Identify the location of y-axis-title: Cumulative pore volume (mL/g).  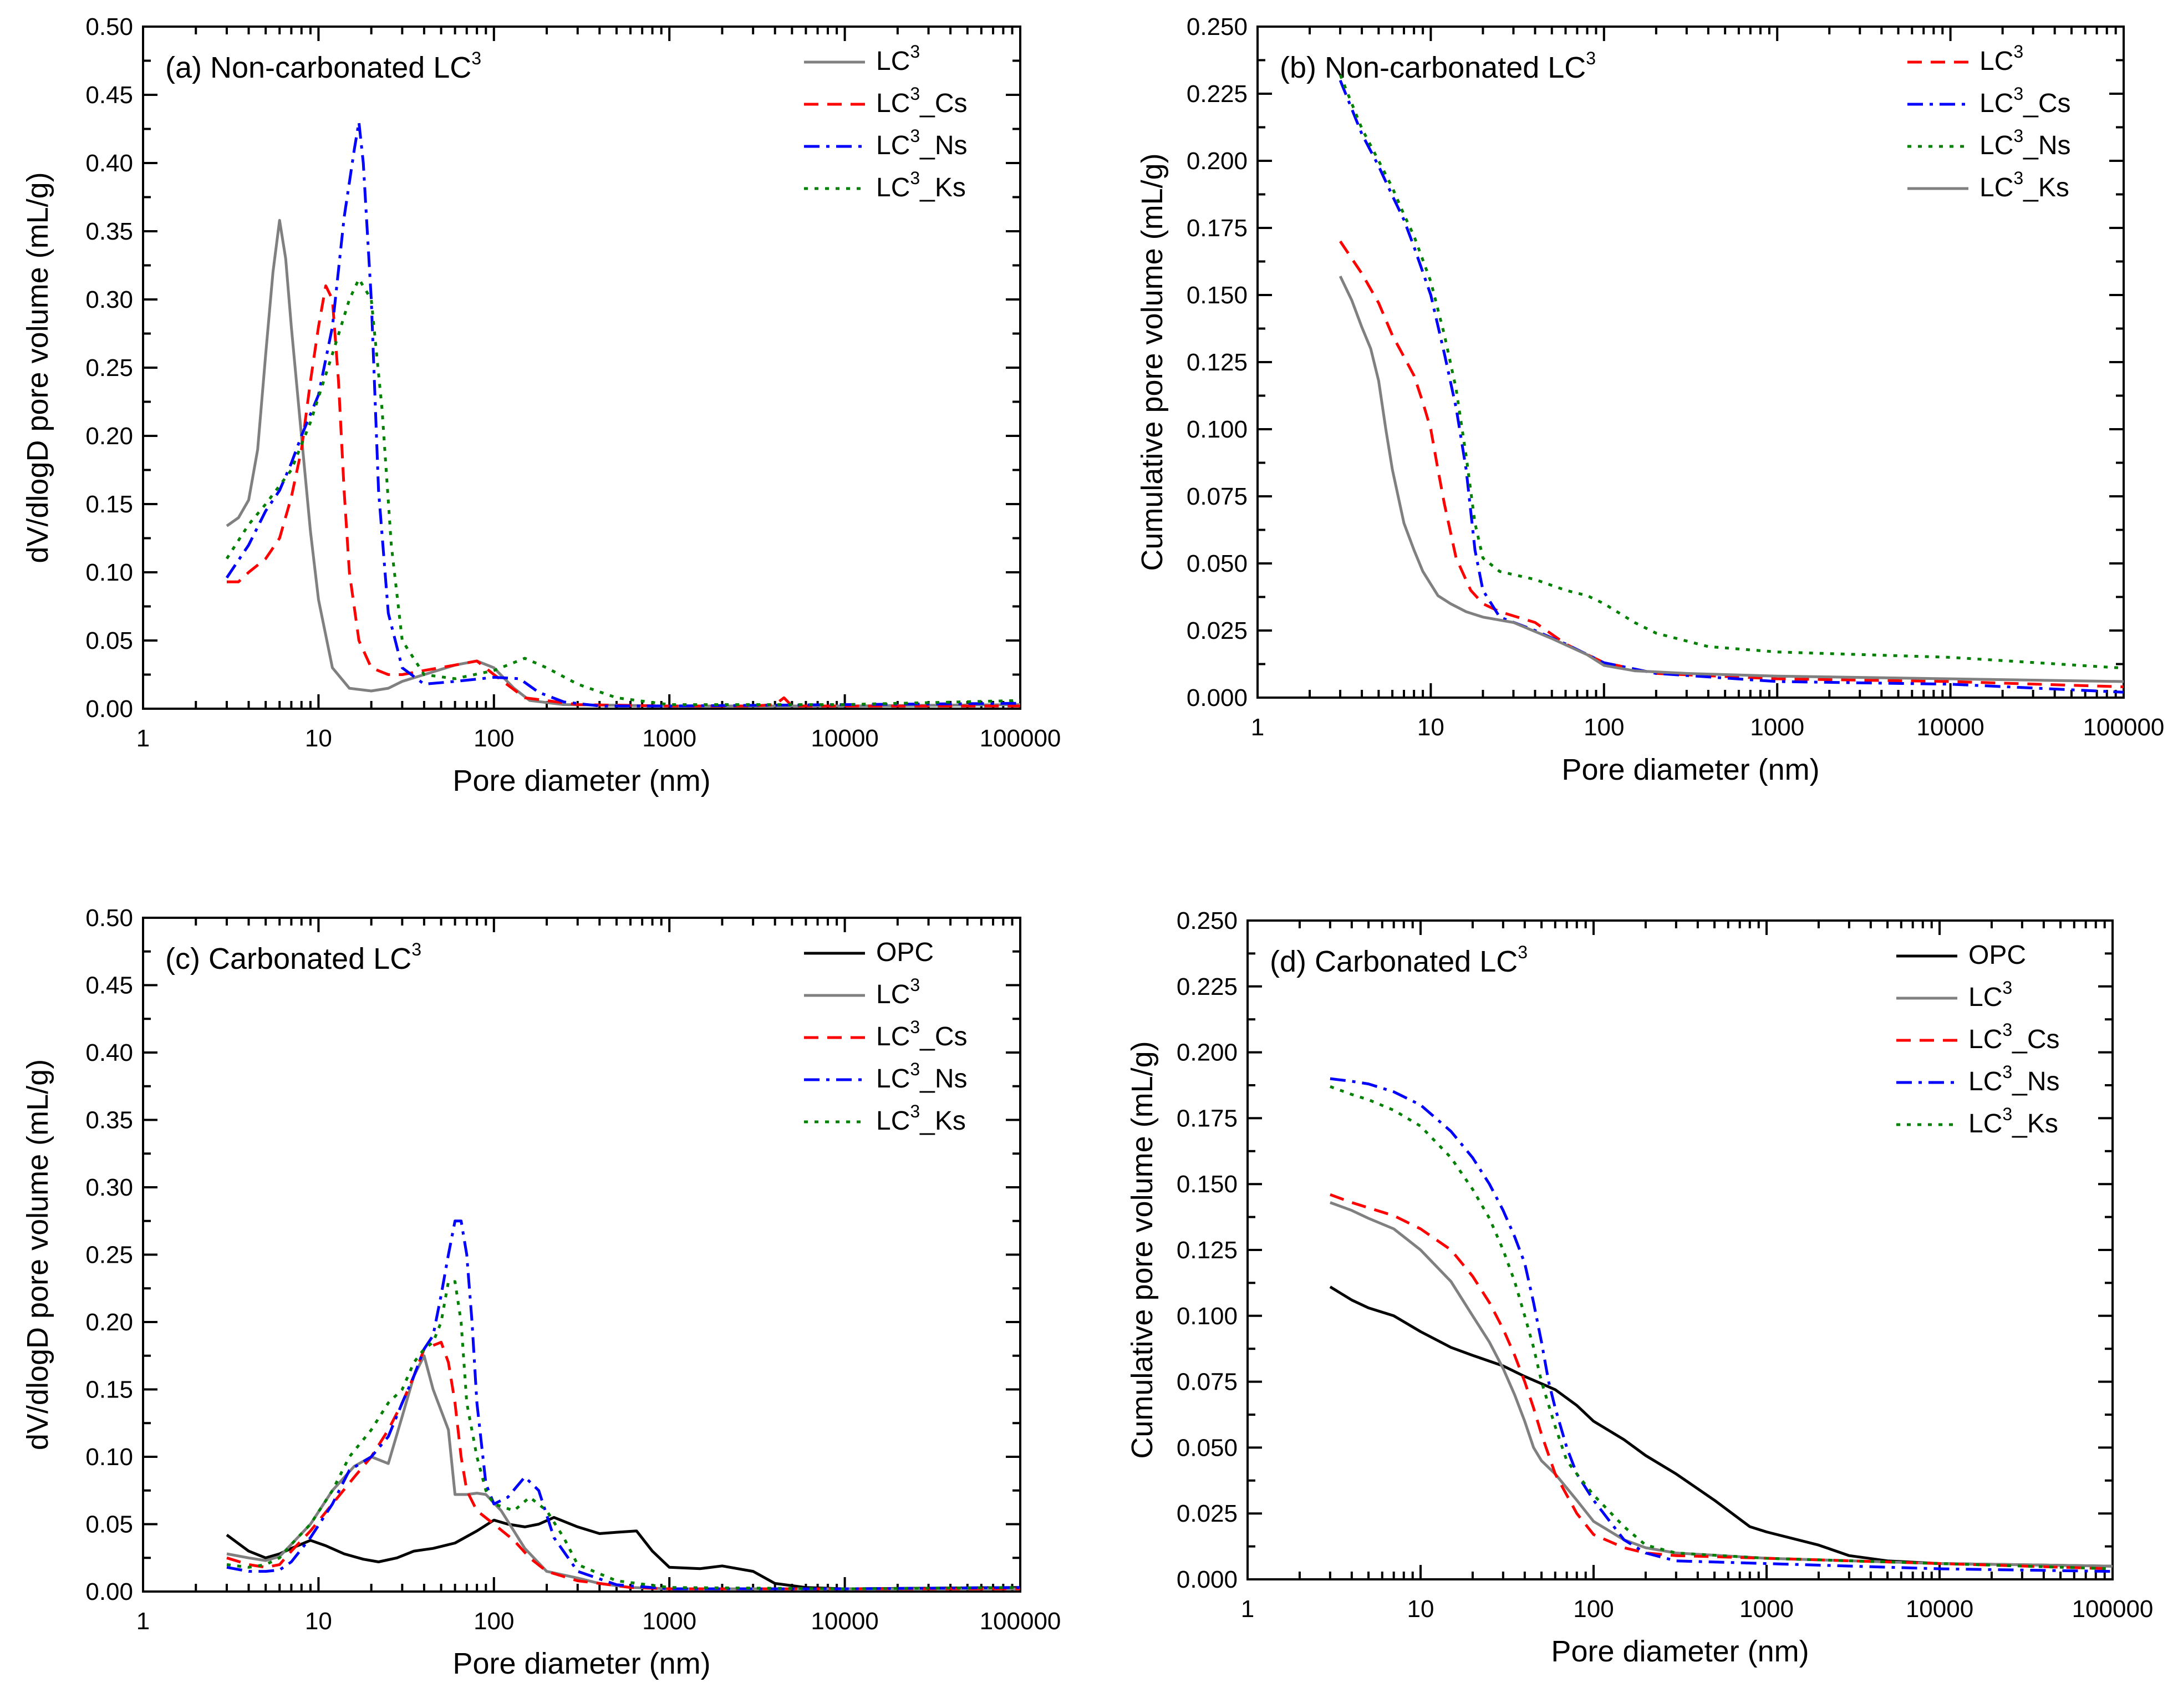
(1152, 362).